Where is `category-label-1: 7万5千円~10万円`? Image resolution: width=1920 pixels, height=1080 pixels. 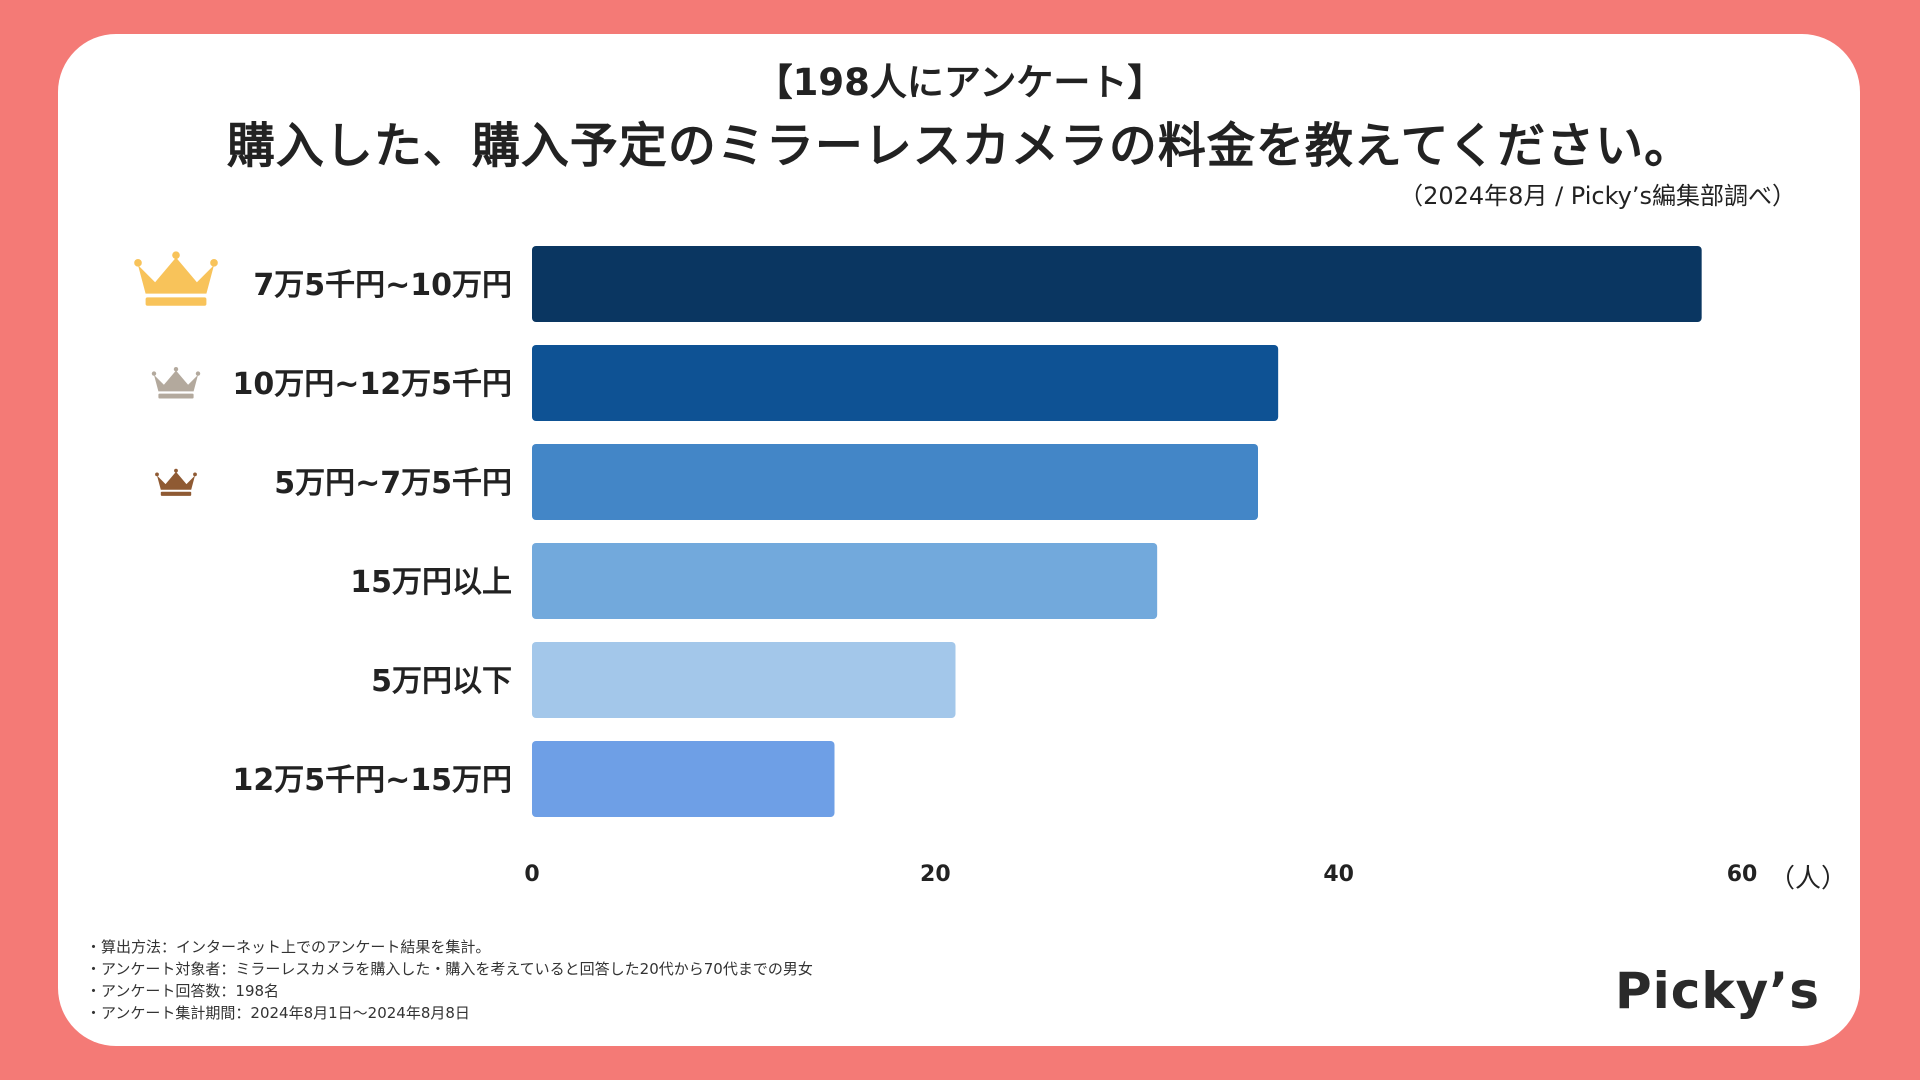
category-label-1: 7万5千円~10万円 is located at coordinates (382, 285).